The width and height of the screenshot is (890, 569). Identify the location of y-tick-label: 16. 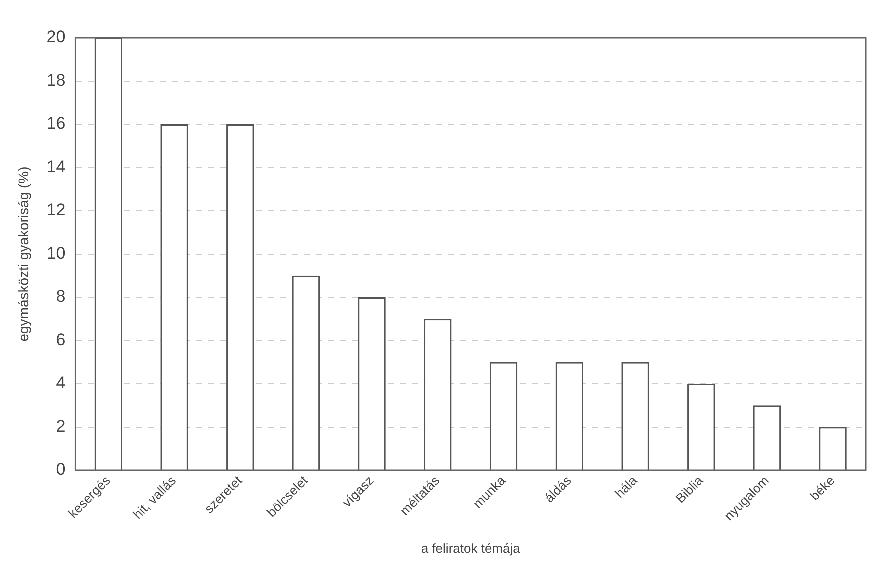
(56, 124).